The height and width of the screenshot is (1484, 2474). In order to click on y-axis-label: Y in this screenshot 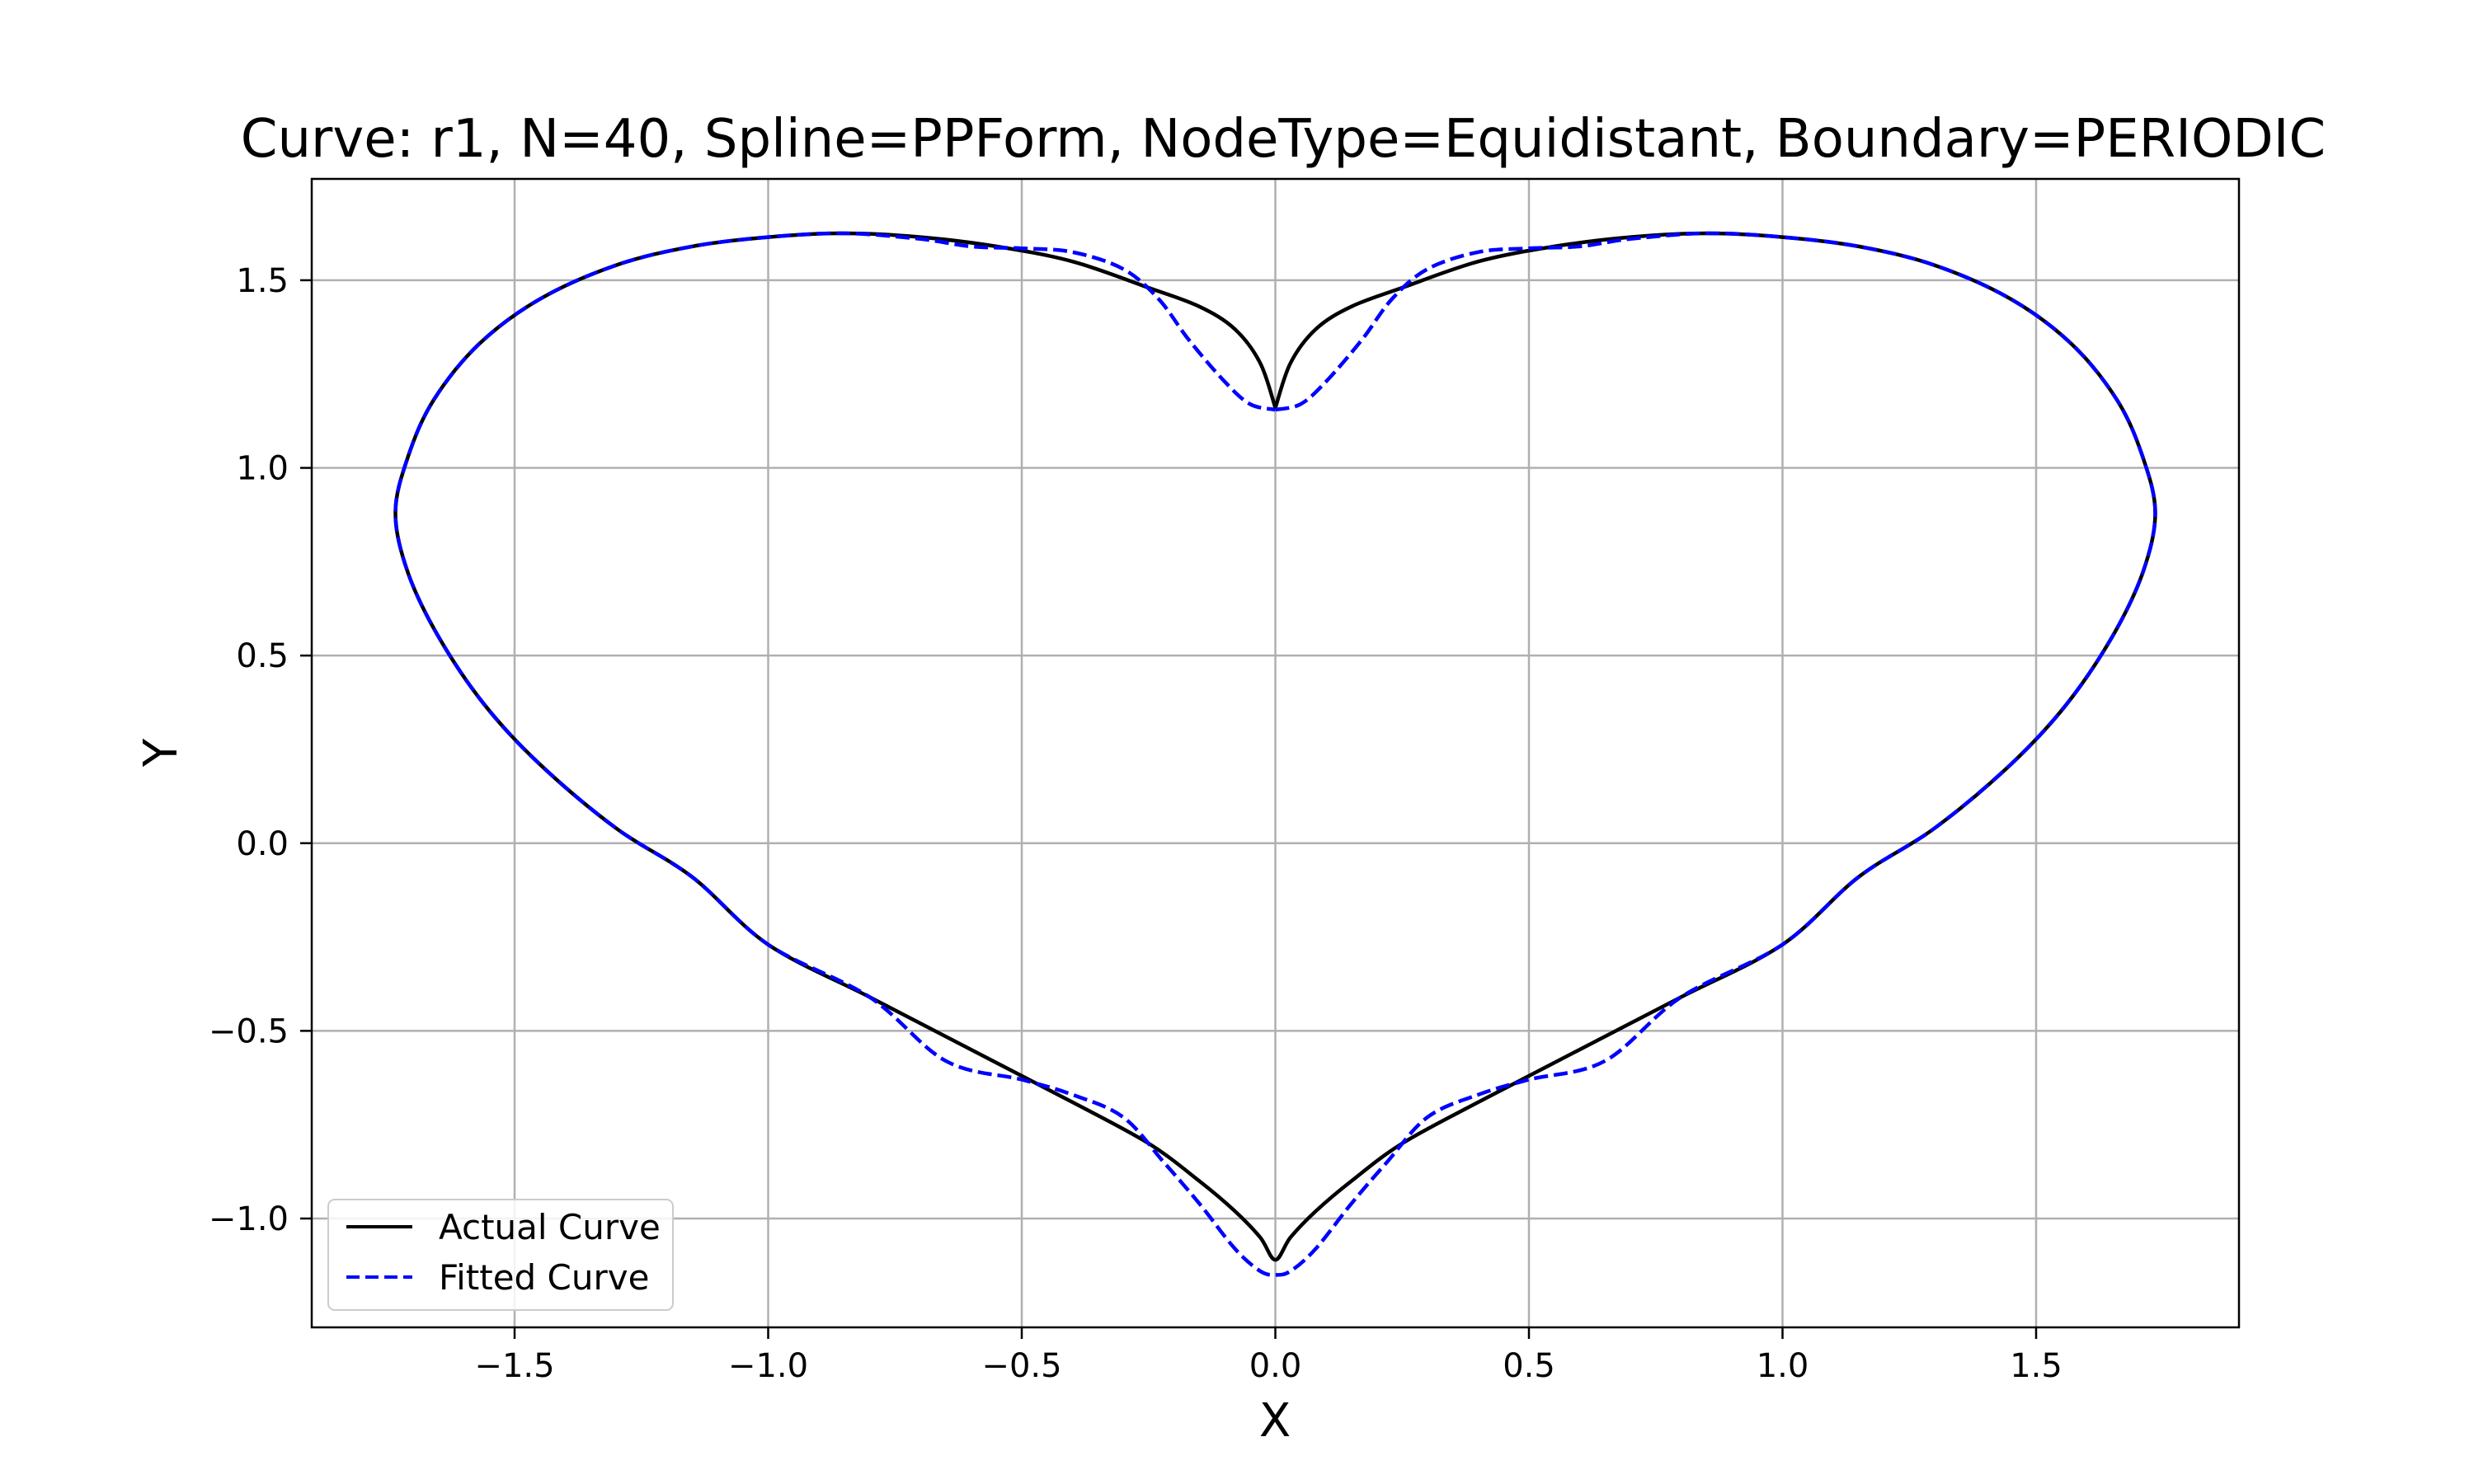, I will do `click(161, 753)`.